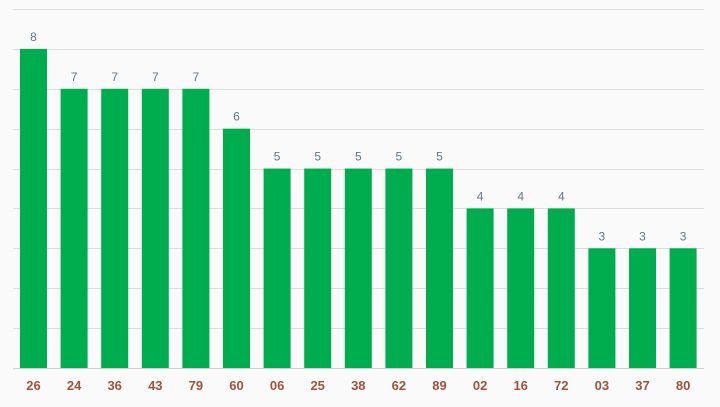 The height and width of the screenshot is (407, 720). I want to click on category-labels: 26 24 36 43 79 60 06 25 38 62 89 02 16 72 03 37 80, so click(358, 385).